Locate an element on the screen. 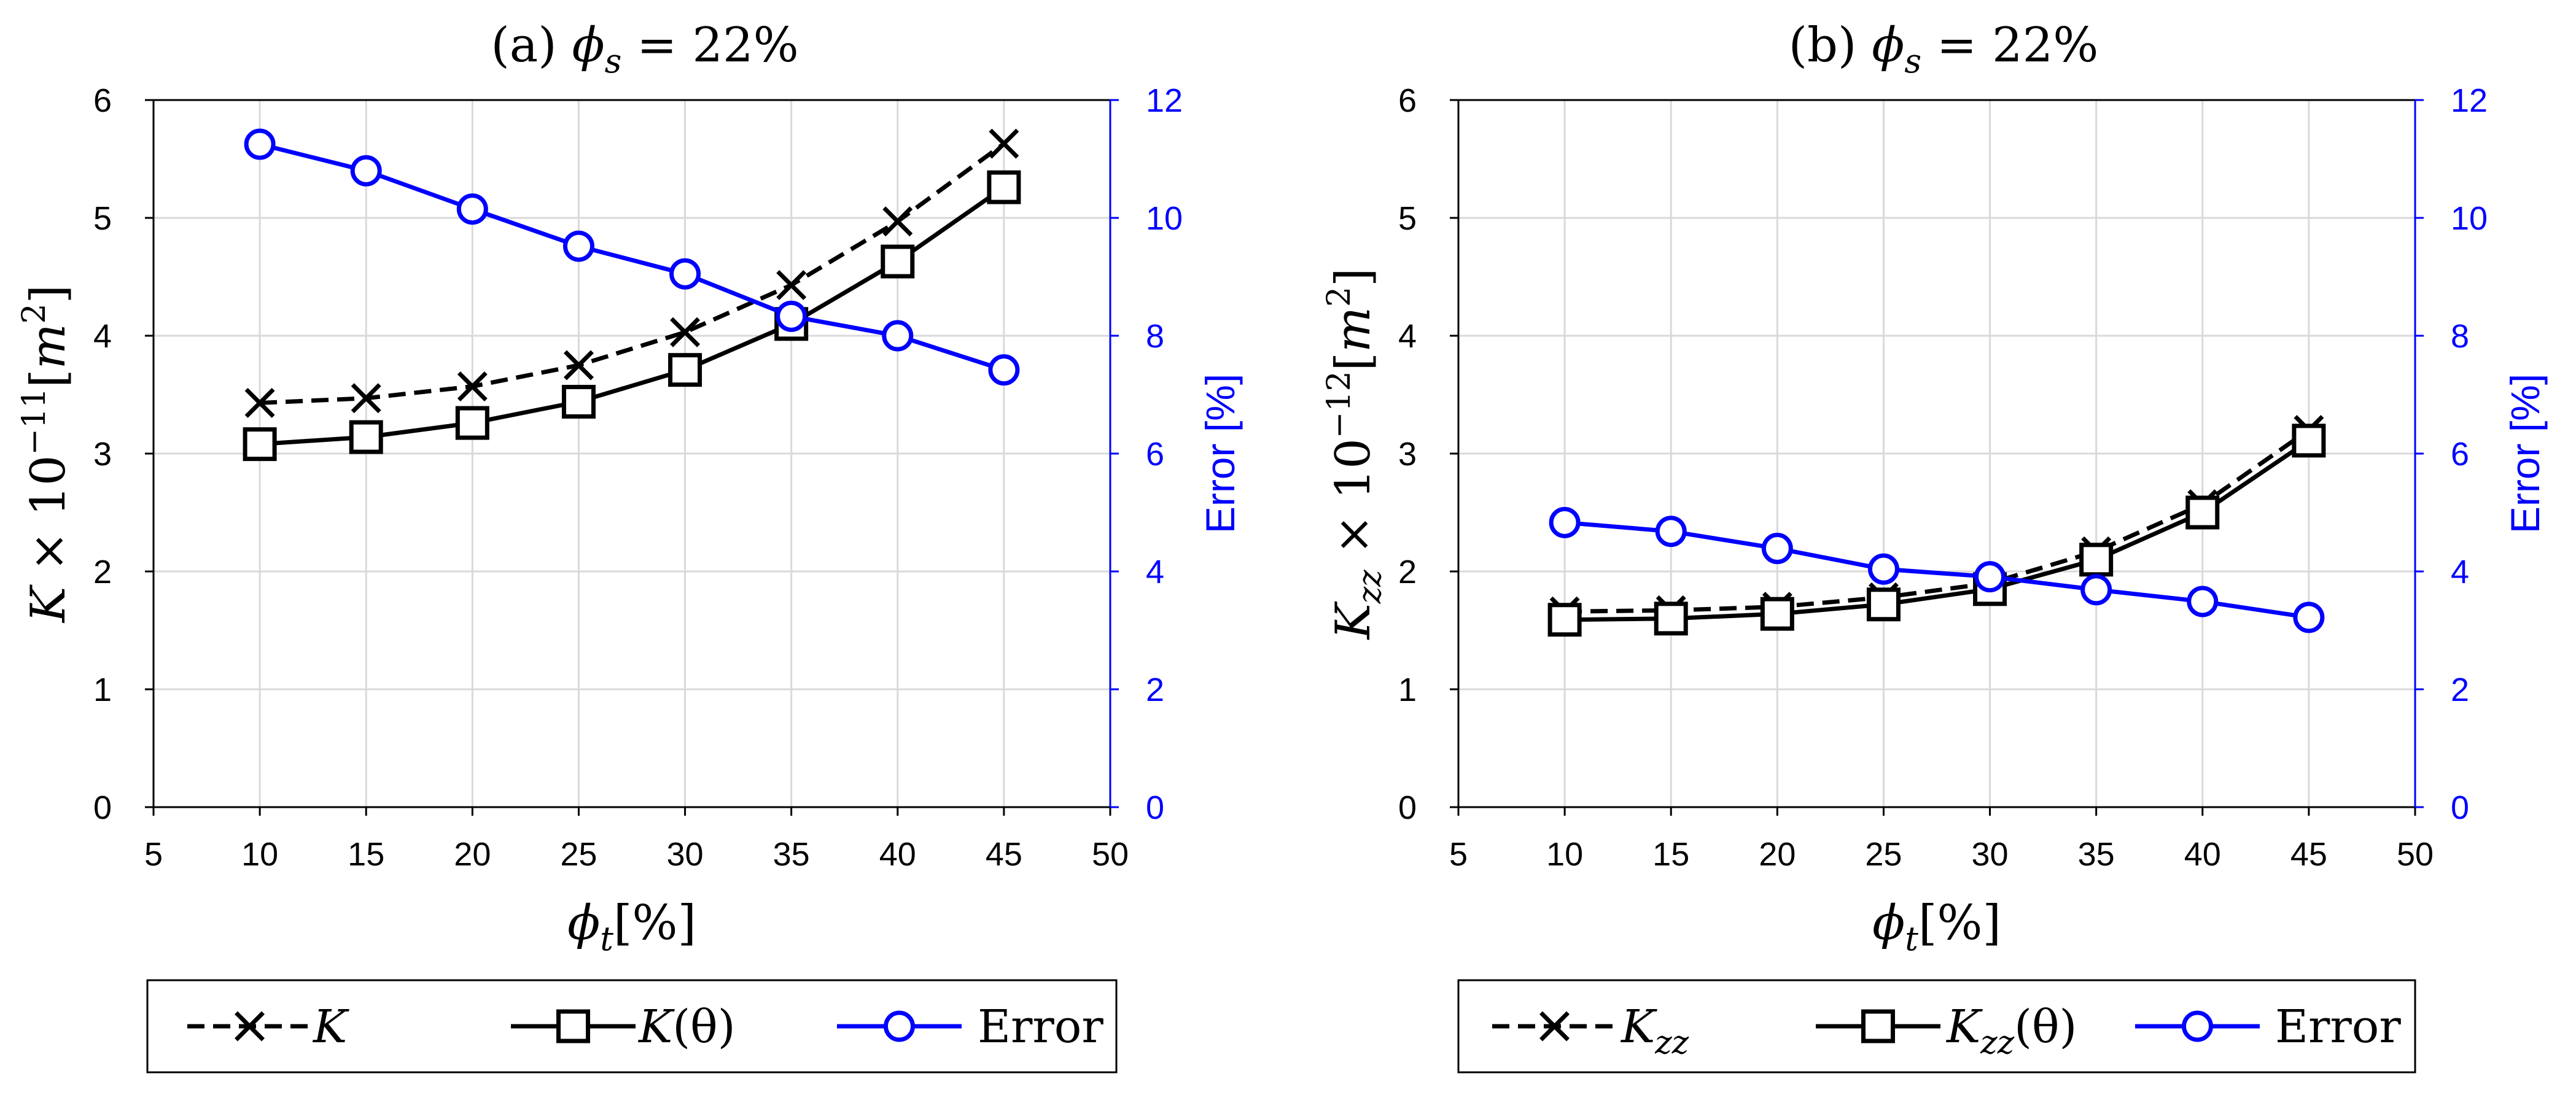 This screenshot has width=2576, height=1095. y-axis-title: K × 10−11​[m2​] is located at coordinates (46, 454).